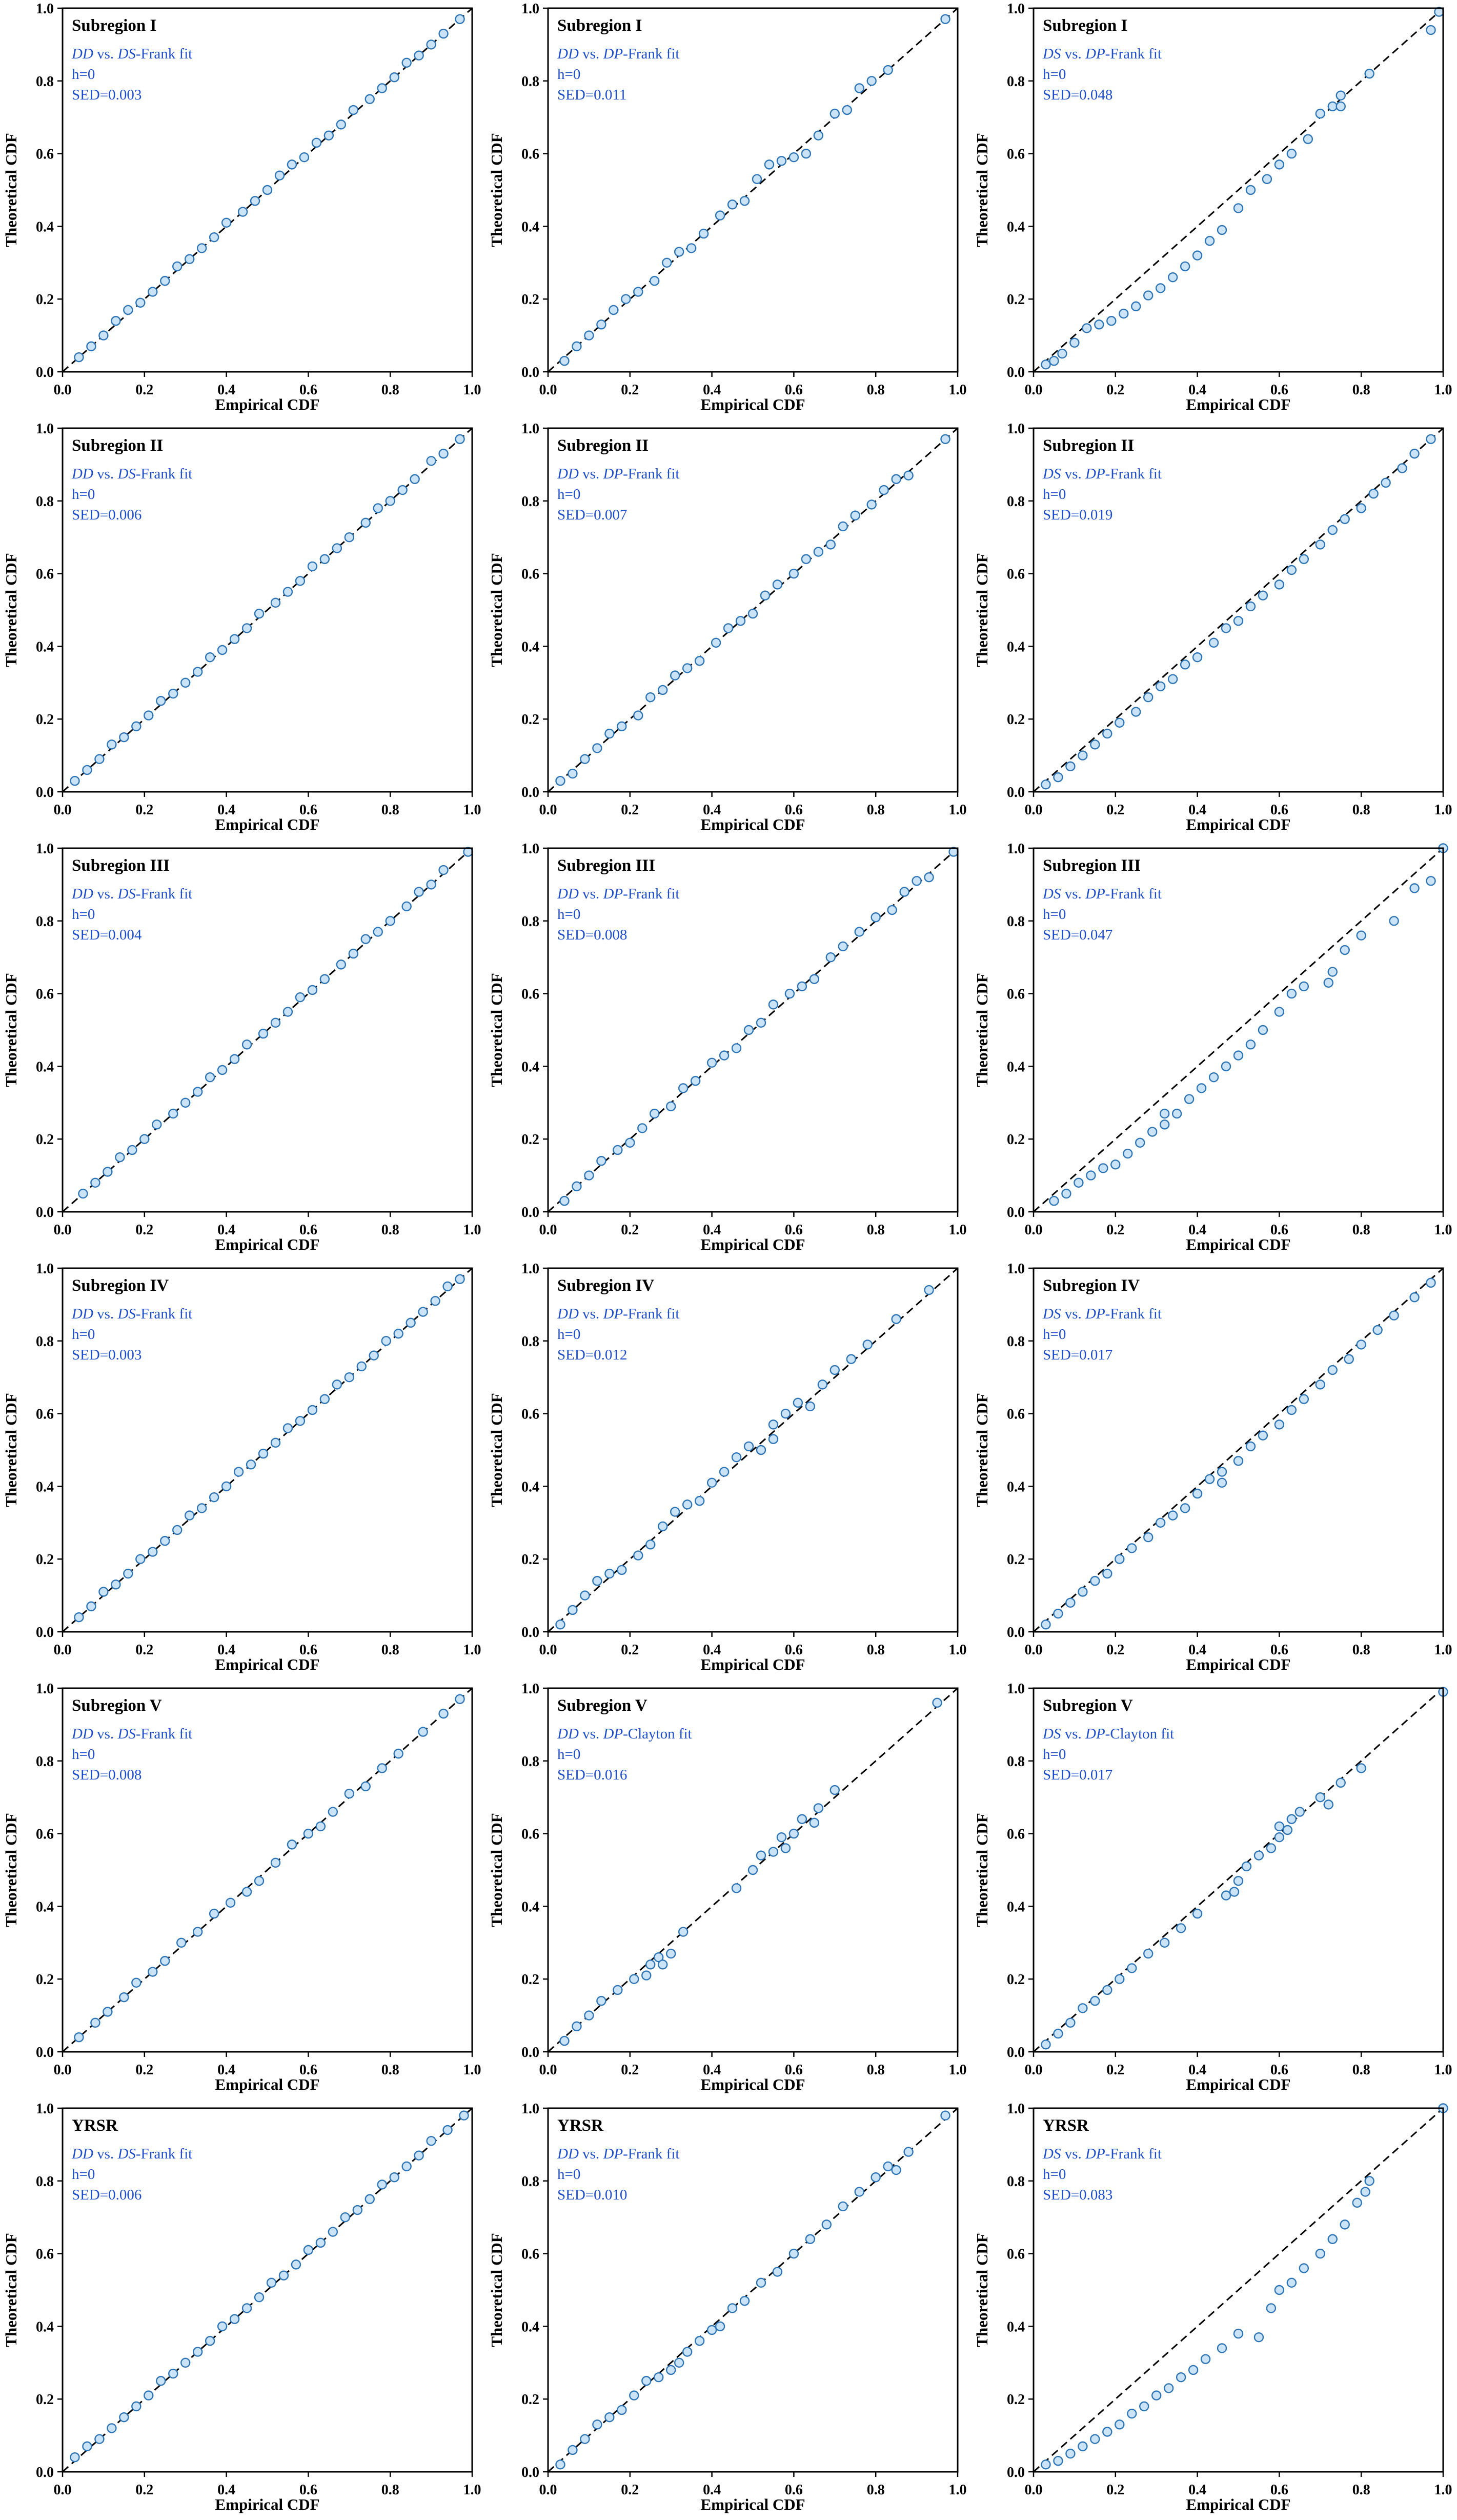 The width and height of the screenshot is (1457, 2520). I want to click on x-tick-label: 0.4, so click(226, 810).